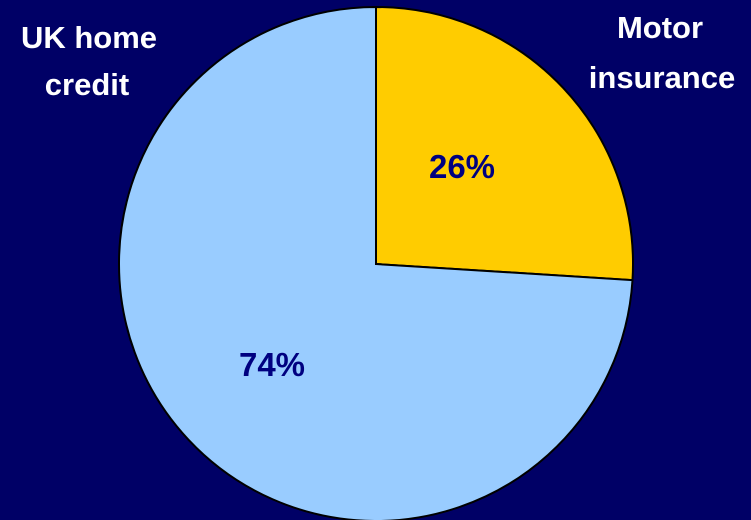 The image size is (751, 520). What do you see at coordinates (272, 364) in the screenshot?
I see `value-label-uk-home-credit: 74%` at bounding box center [272, 364].